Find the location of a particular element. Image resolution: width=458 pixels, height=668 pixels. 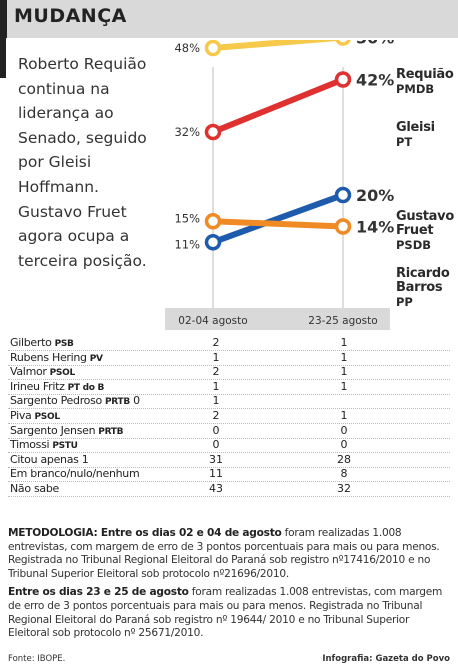

party-abbrev: PV is located at coordinates (96, 358).